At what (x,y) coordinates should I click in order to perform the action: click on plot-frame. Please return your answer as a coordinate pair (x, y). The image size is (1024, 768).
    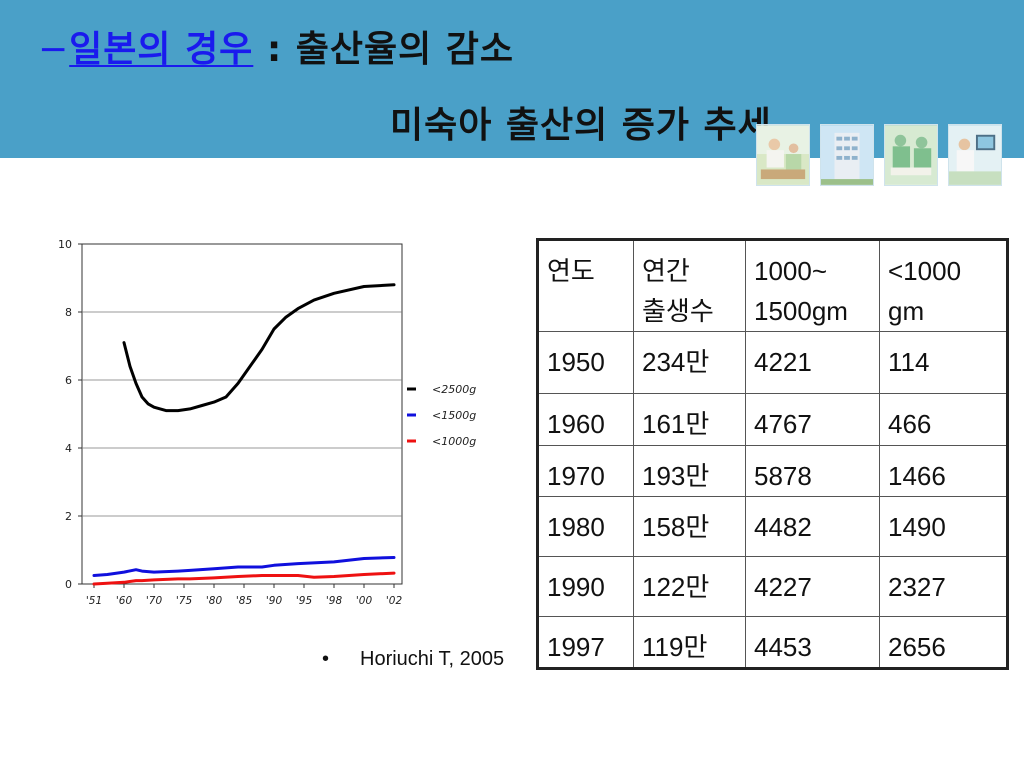
    Looking at the image, I should click on (242, 414).